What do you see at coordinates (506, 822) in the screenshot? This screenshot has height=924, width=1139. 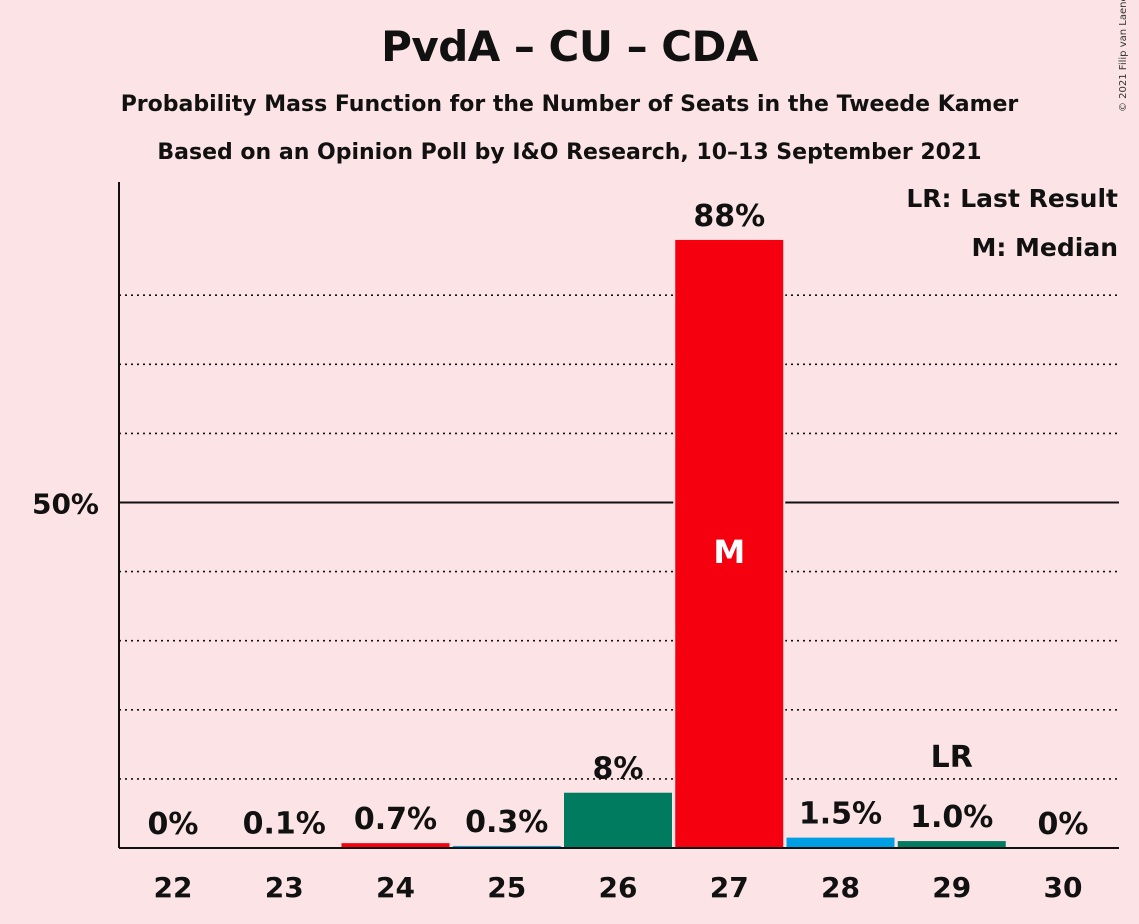 I see `data-label-25: 0.3%` at bounding box center [506, 822].